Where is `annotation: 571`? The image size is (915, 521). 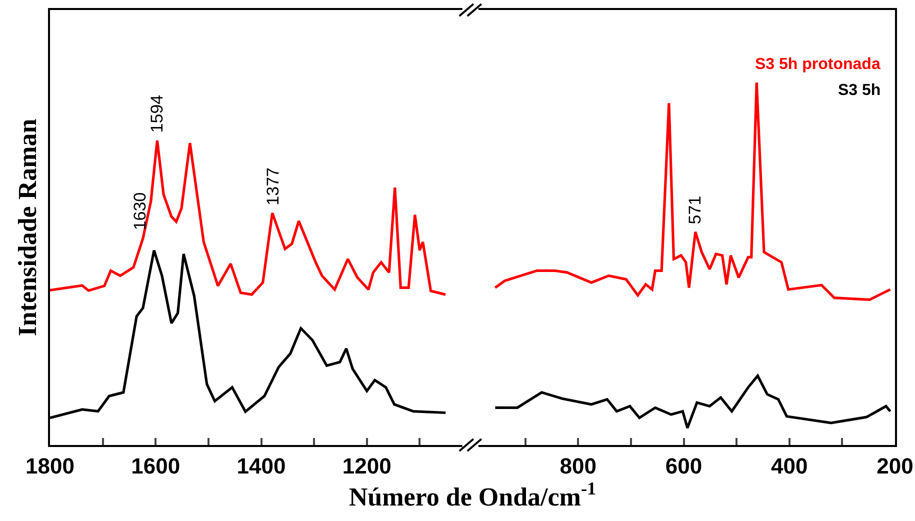
annotation: 571 is located at coordinates (695, 210).